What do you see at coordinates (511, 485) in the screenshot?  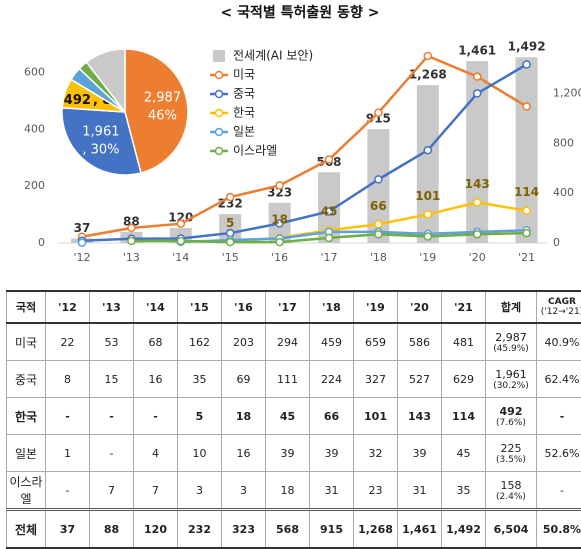 I see `total-value: 158` at bounding box center [511, 485].